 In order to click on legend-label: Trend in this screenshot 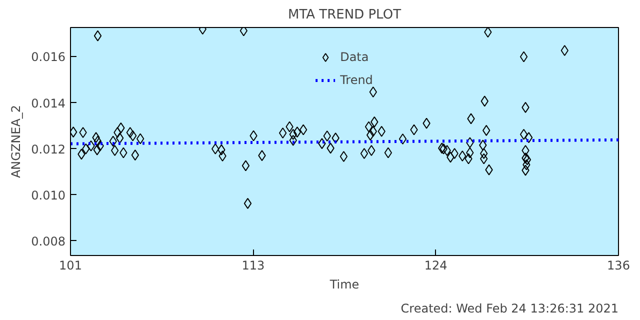, I will do `click(356, 80)`.